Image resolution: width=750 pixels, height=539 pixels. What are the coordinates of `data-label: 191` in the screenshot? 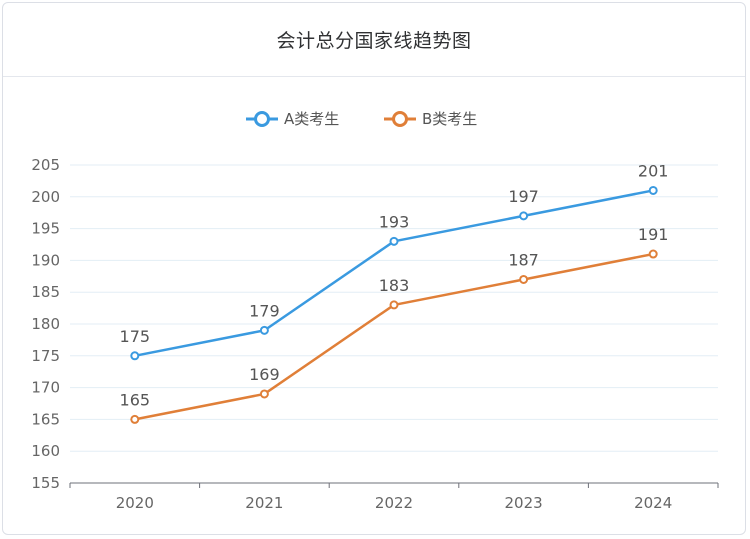 It's located at (653, 234).